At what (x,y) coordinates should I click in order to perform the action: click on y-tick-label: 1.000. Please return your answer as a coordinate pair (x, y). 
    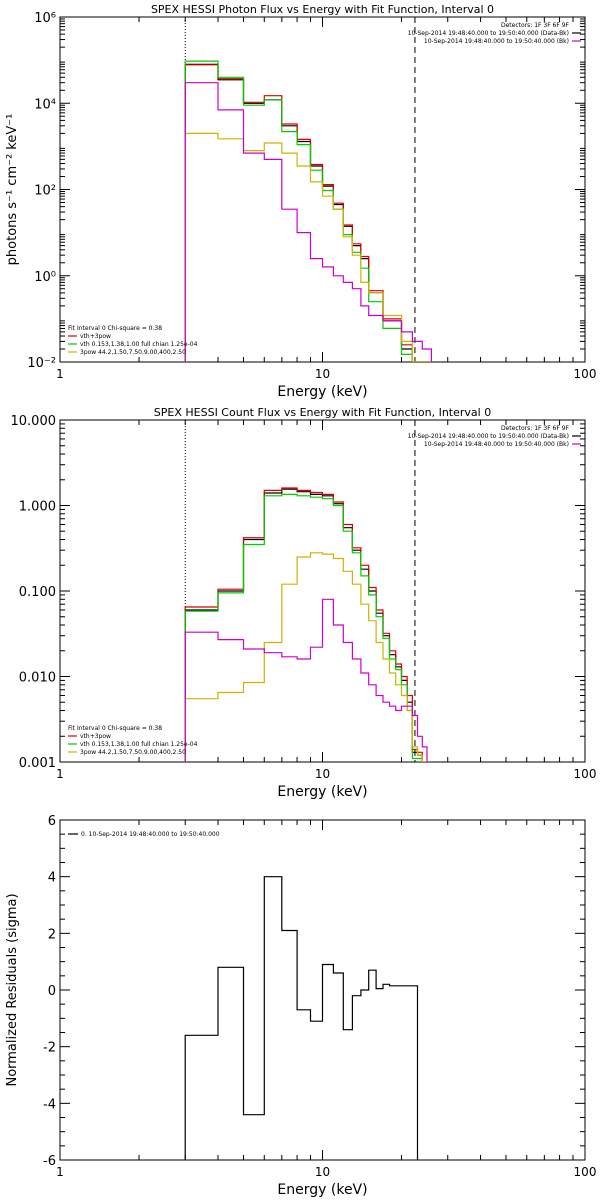
    Looking at the image, I should click on (37, 507).